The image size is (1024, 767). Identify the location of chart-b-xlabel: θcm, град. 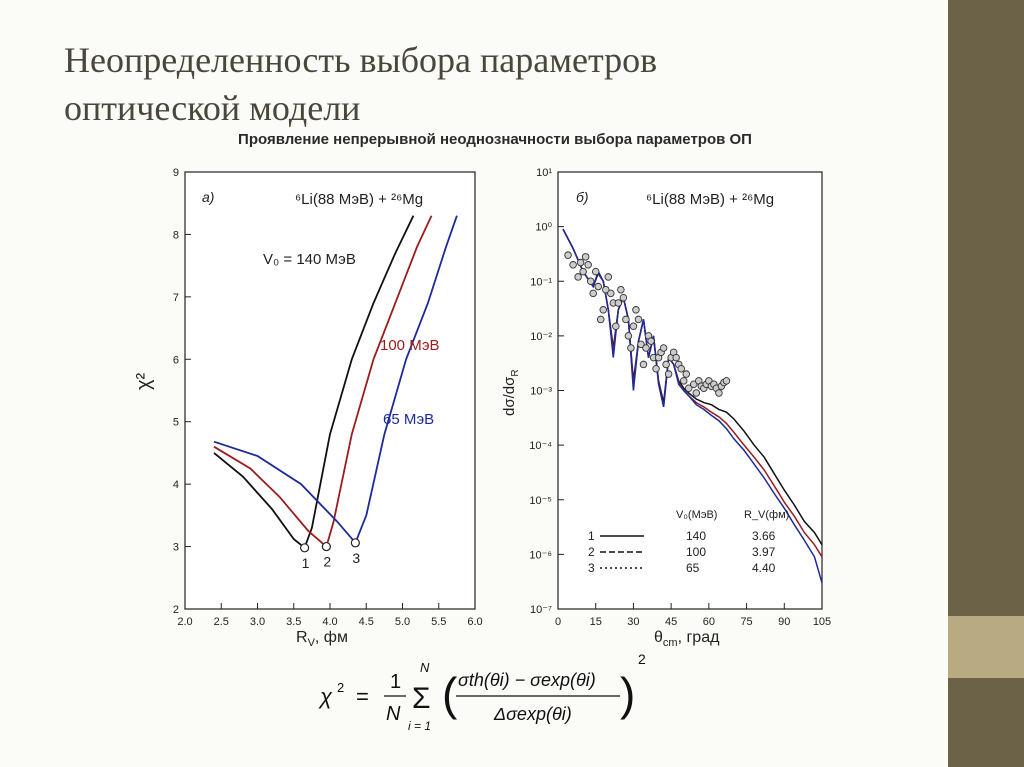
(687, 639).